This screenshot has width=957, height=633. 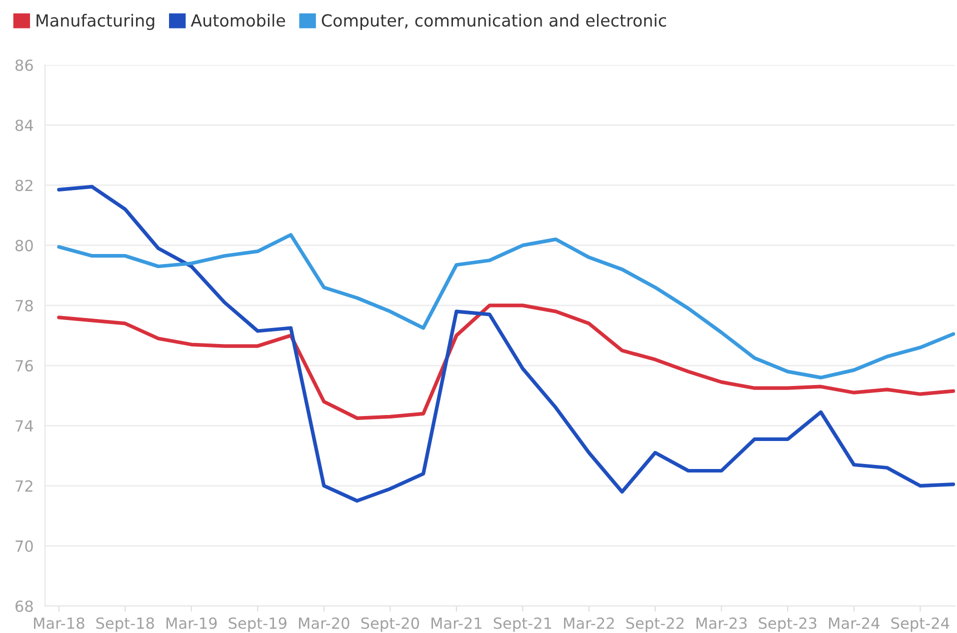 What do you see at coordinates (24, 306) in the screenshot?
I see `y-tick-label: 78` at bounding box center [24, 306].